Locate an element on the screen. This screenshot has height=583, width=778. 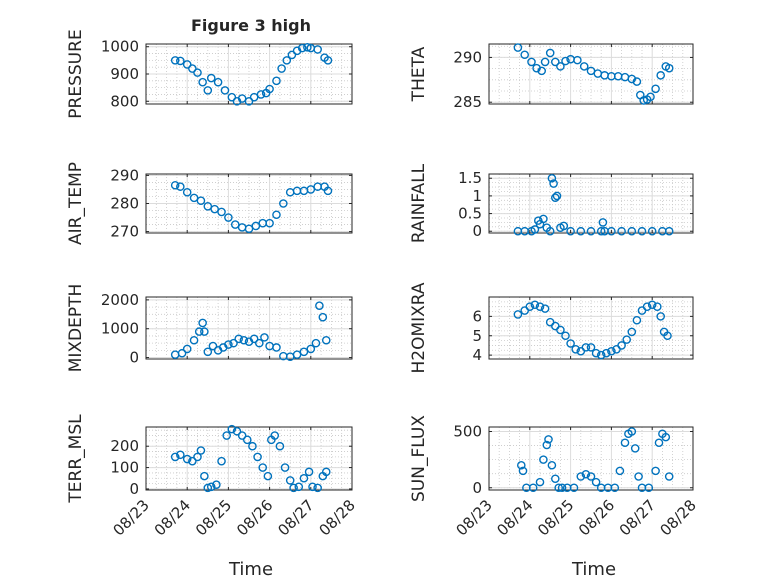
y-tick-label: 1000 is located at coordinates (120, 47).